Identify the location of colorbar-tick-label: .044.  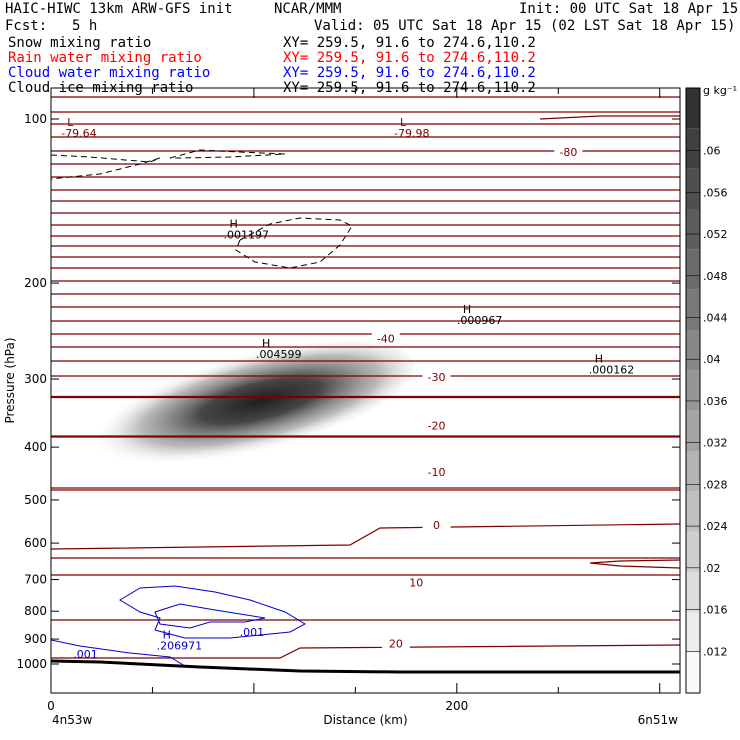
(715, 317).